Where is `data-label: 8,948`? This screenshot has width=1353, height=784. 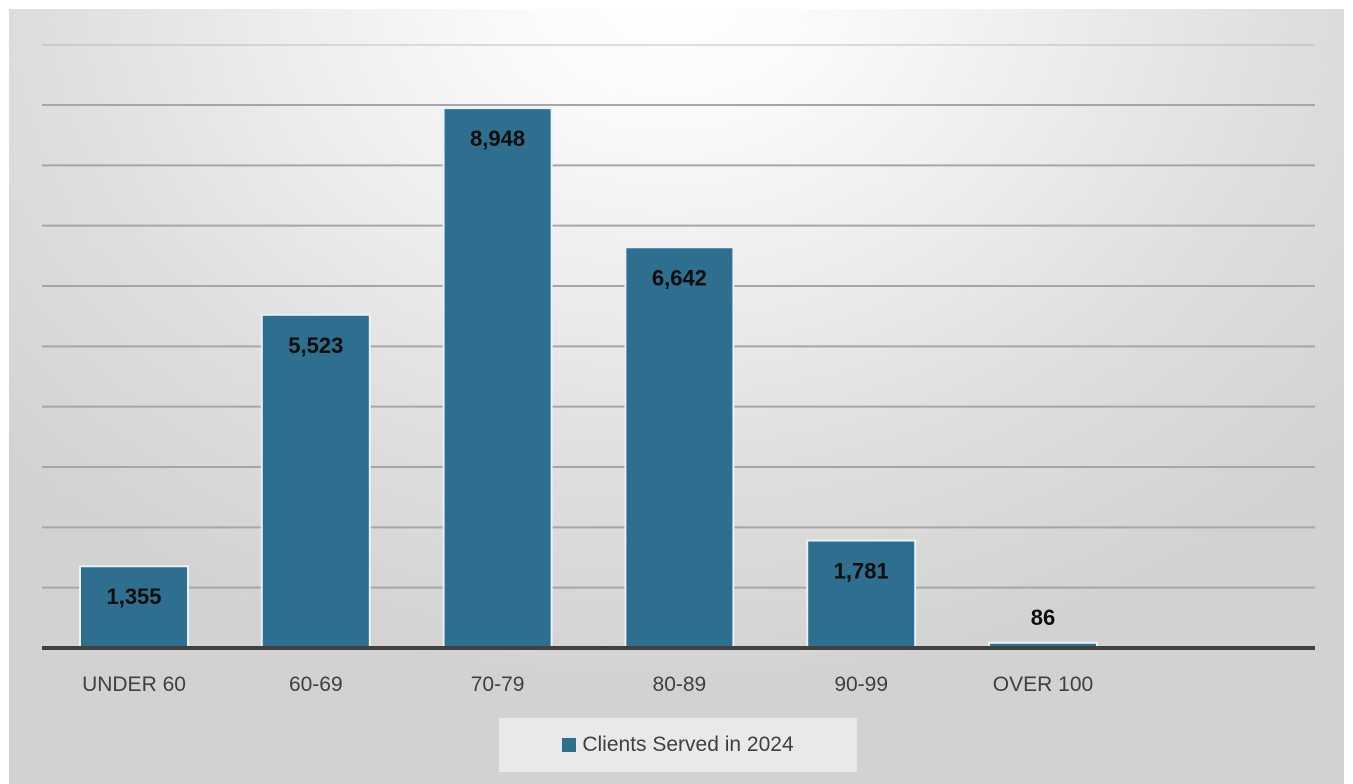 data-label: 8,948 is located at coordinates (497, 138).